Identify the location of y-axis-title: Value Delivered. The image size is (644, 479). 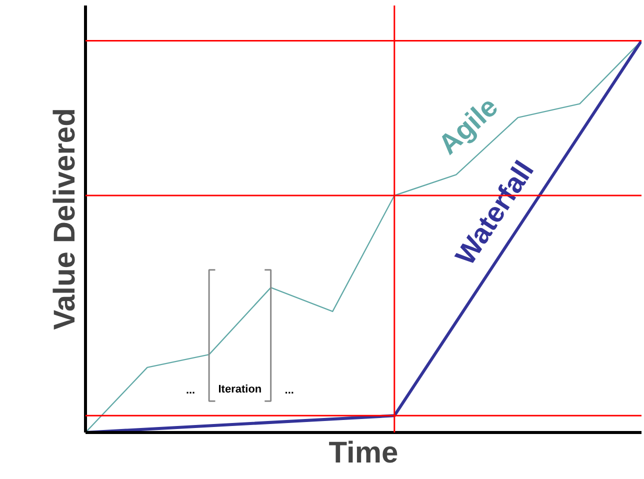
(65, 219).